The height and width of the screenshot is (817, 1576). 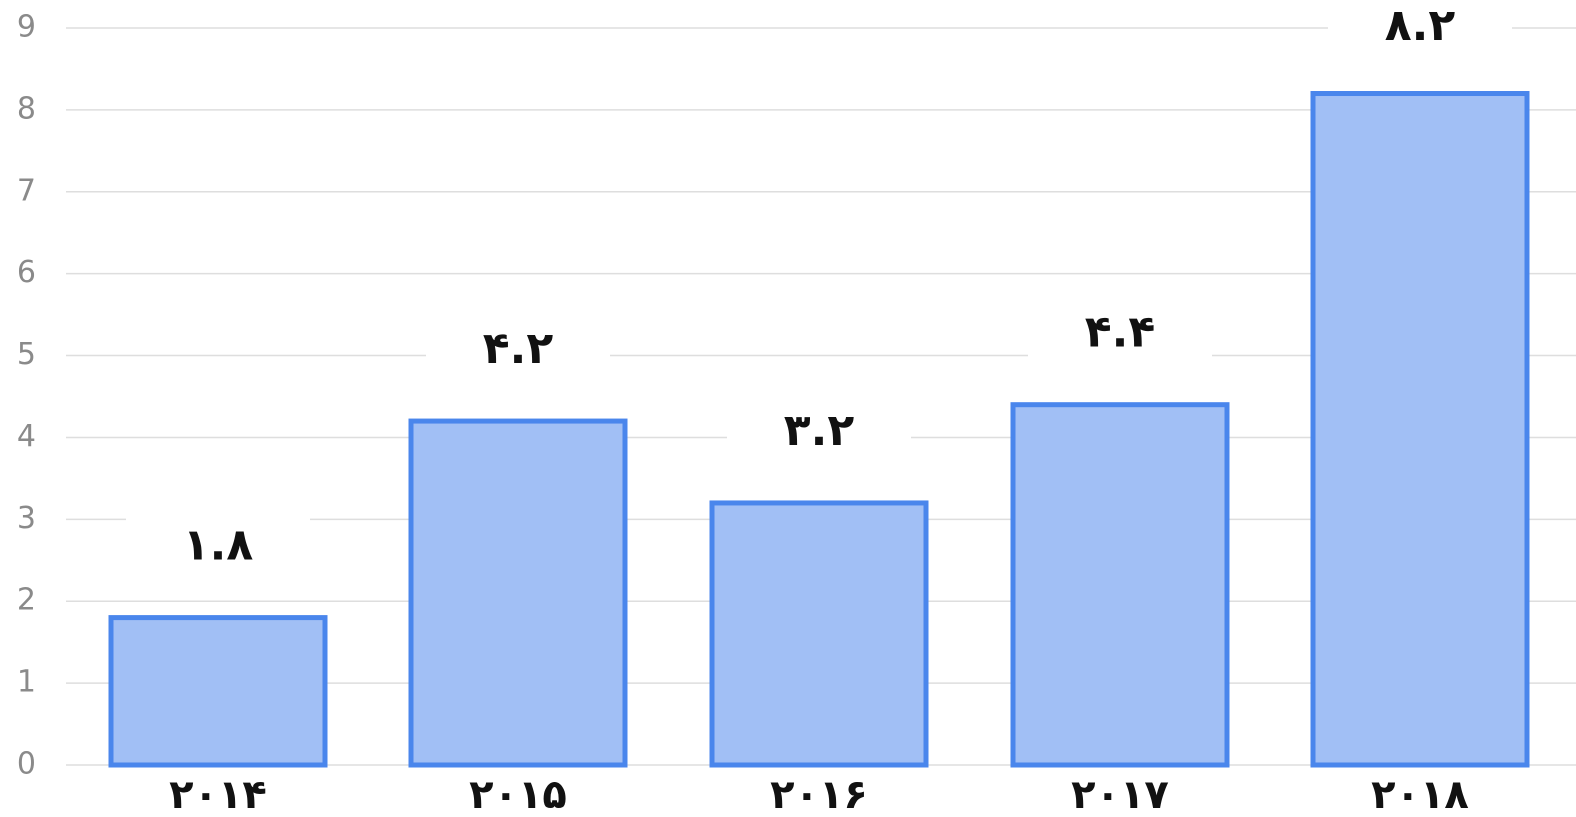 What do you see at coordinates (26, 108) in the screenshot?
I see `y-tick-label: 8` at bounding box center [26, 108].